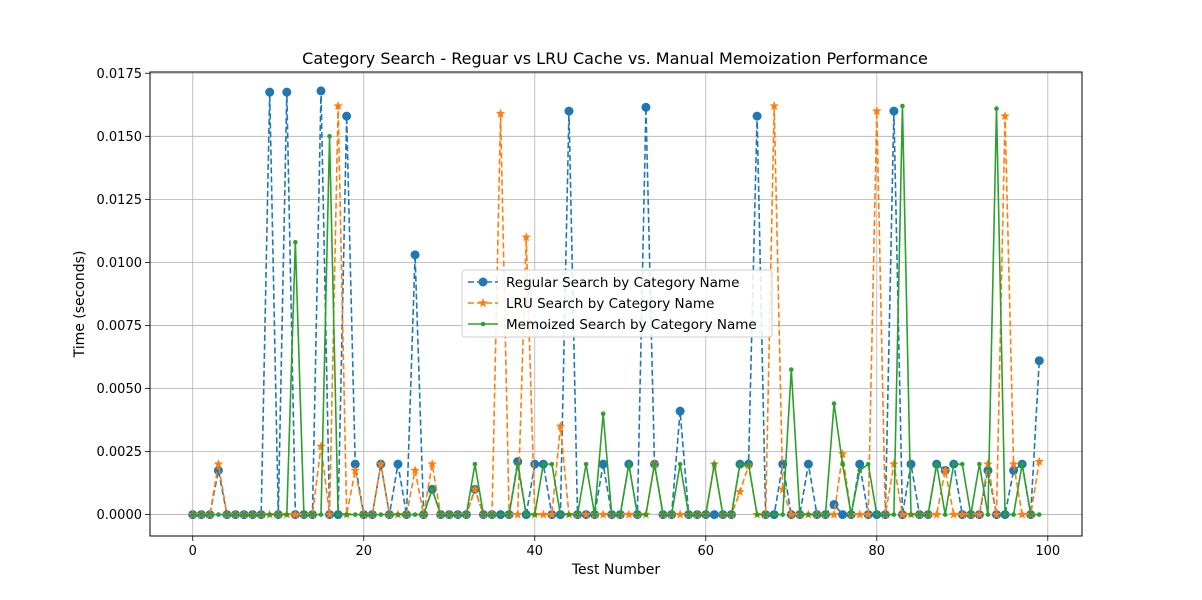 This screenshot has height=600, width=1202. I want to click on legend-box, so click(617, 303).